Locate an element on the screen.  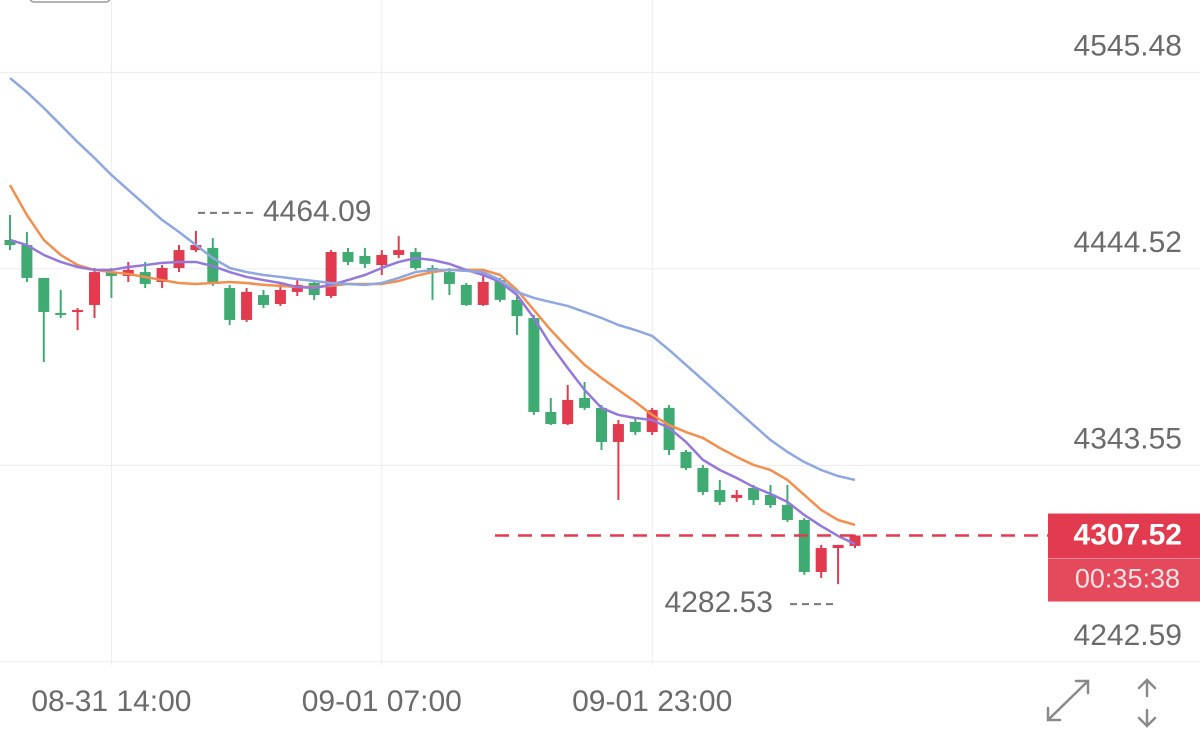
scale-icon is located at coordinates (1147, 703).